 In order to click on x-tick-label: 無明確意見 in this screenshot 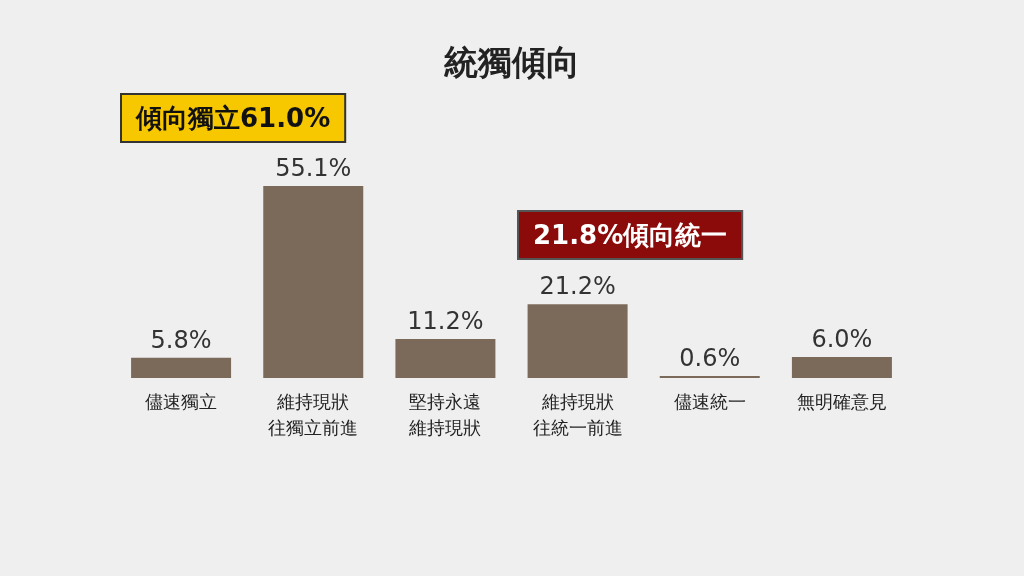, I will do `click(841, 401)`.